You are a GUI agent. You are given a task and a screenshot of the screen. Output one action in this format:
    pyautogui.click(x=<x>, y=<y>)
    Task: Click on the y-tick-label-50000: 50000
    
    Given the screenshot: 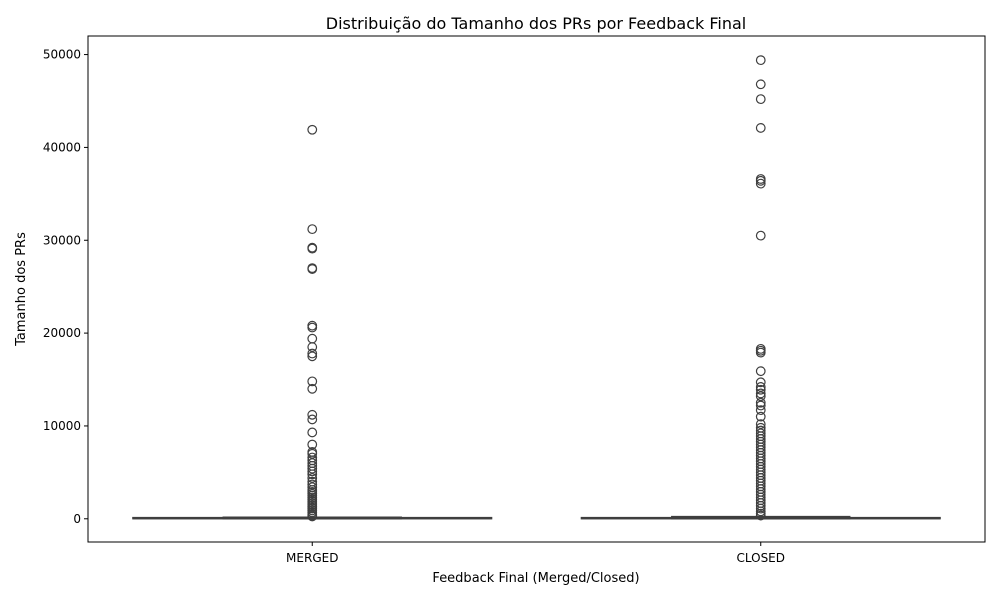 What is the action you would take?
    pyautogui.click(x=62, y=55)
    